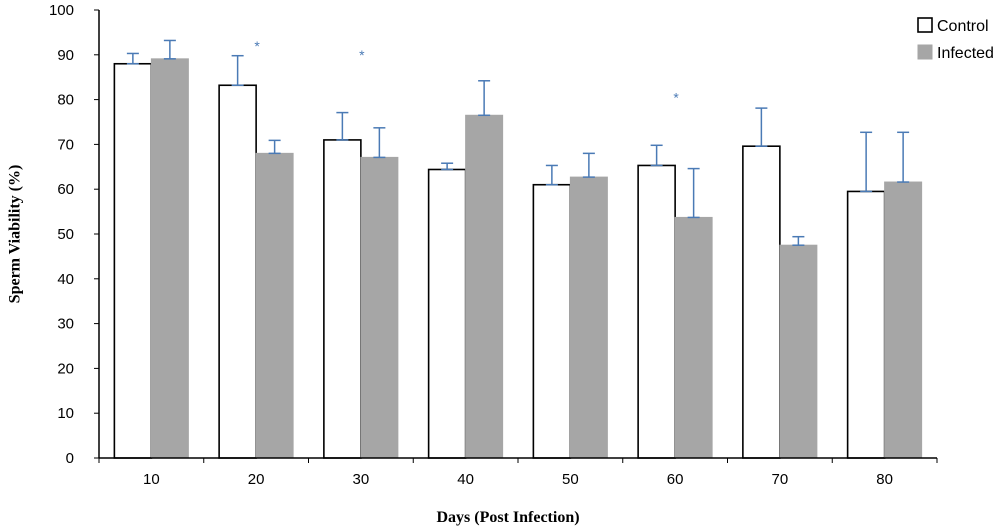 The width and height of the screenshot is (1000, 527). Describe the element at coordinates (65, 189) in the screenshot. I see `y-tick-label: 60` at that location.